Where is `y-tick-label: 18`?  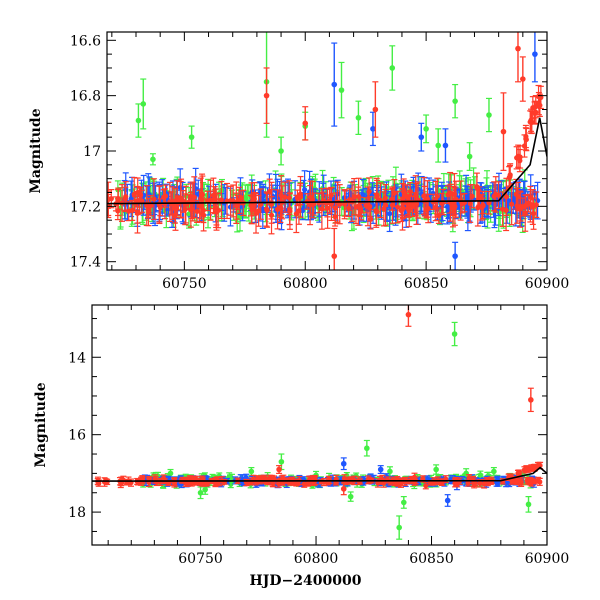 y-tick-label: 18 is located at coordinates (77, 513).